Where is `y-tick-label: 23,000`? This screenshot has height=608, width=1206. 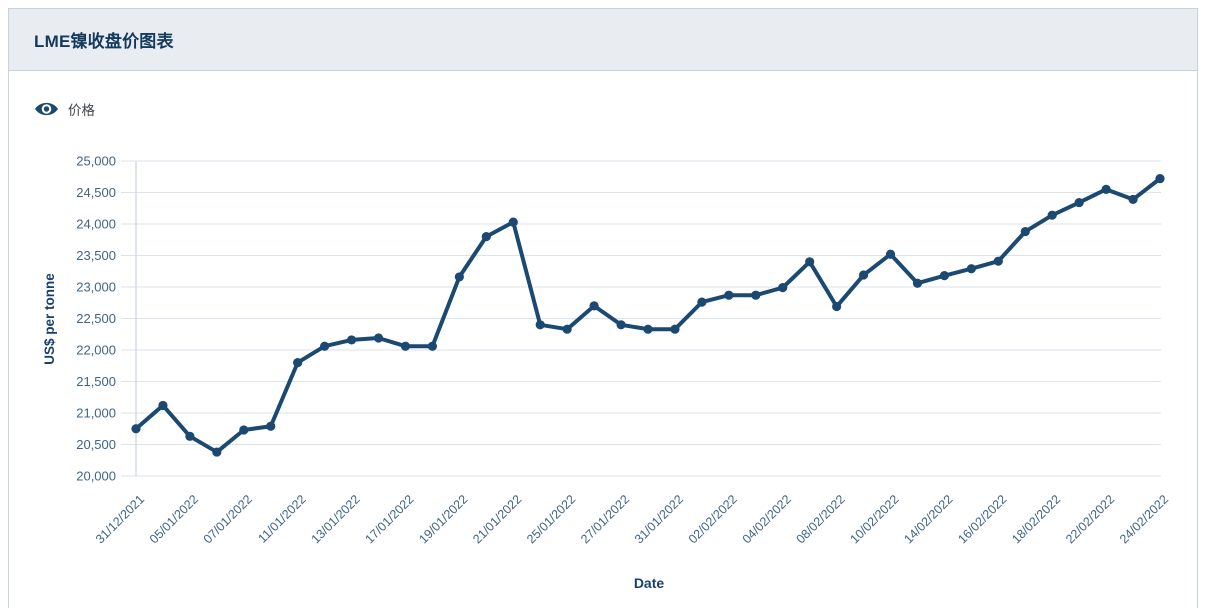 y-tick-label: 23,000 is located at coordinates (96, 287).